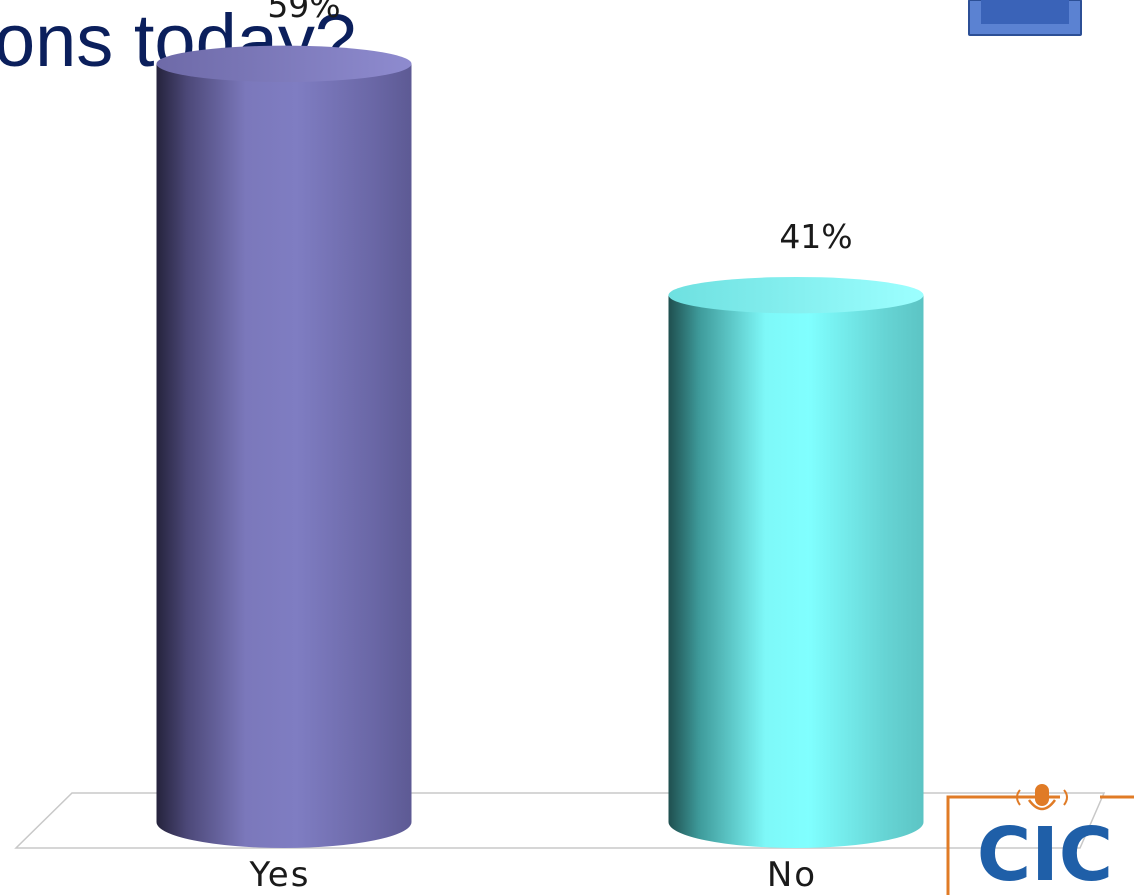 The width and height of the screenshot is (1134, 895). Describe the element at coordinates (1045, 853) in the screenshot. I see `logo-text: CIC` at that location.